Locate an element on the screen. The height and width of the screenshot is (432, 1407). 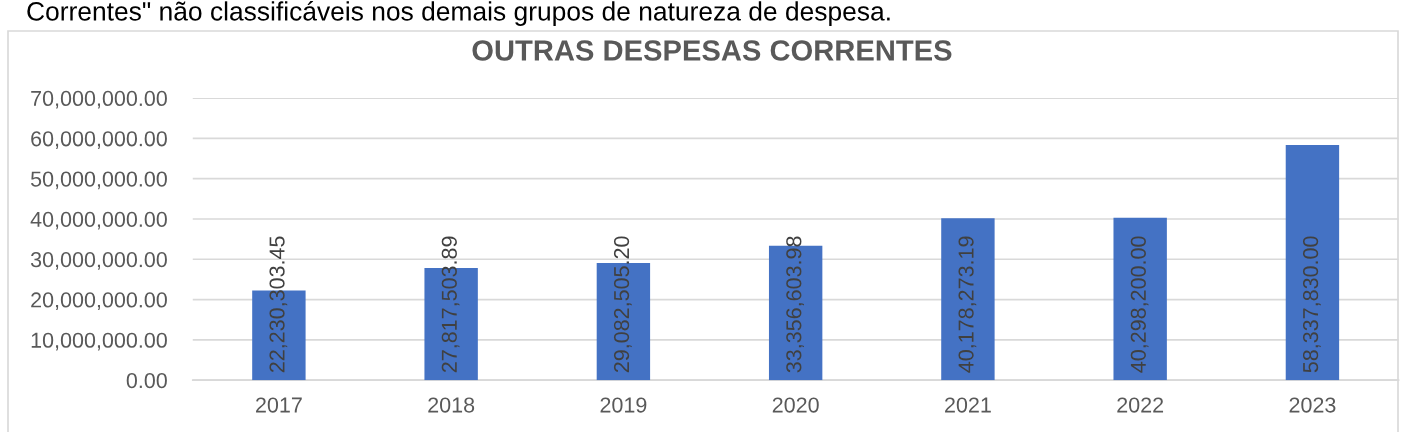
data-label: 27,817,503.89 is located at coordinates (450, 304).